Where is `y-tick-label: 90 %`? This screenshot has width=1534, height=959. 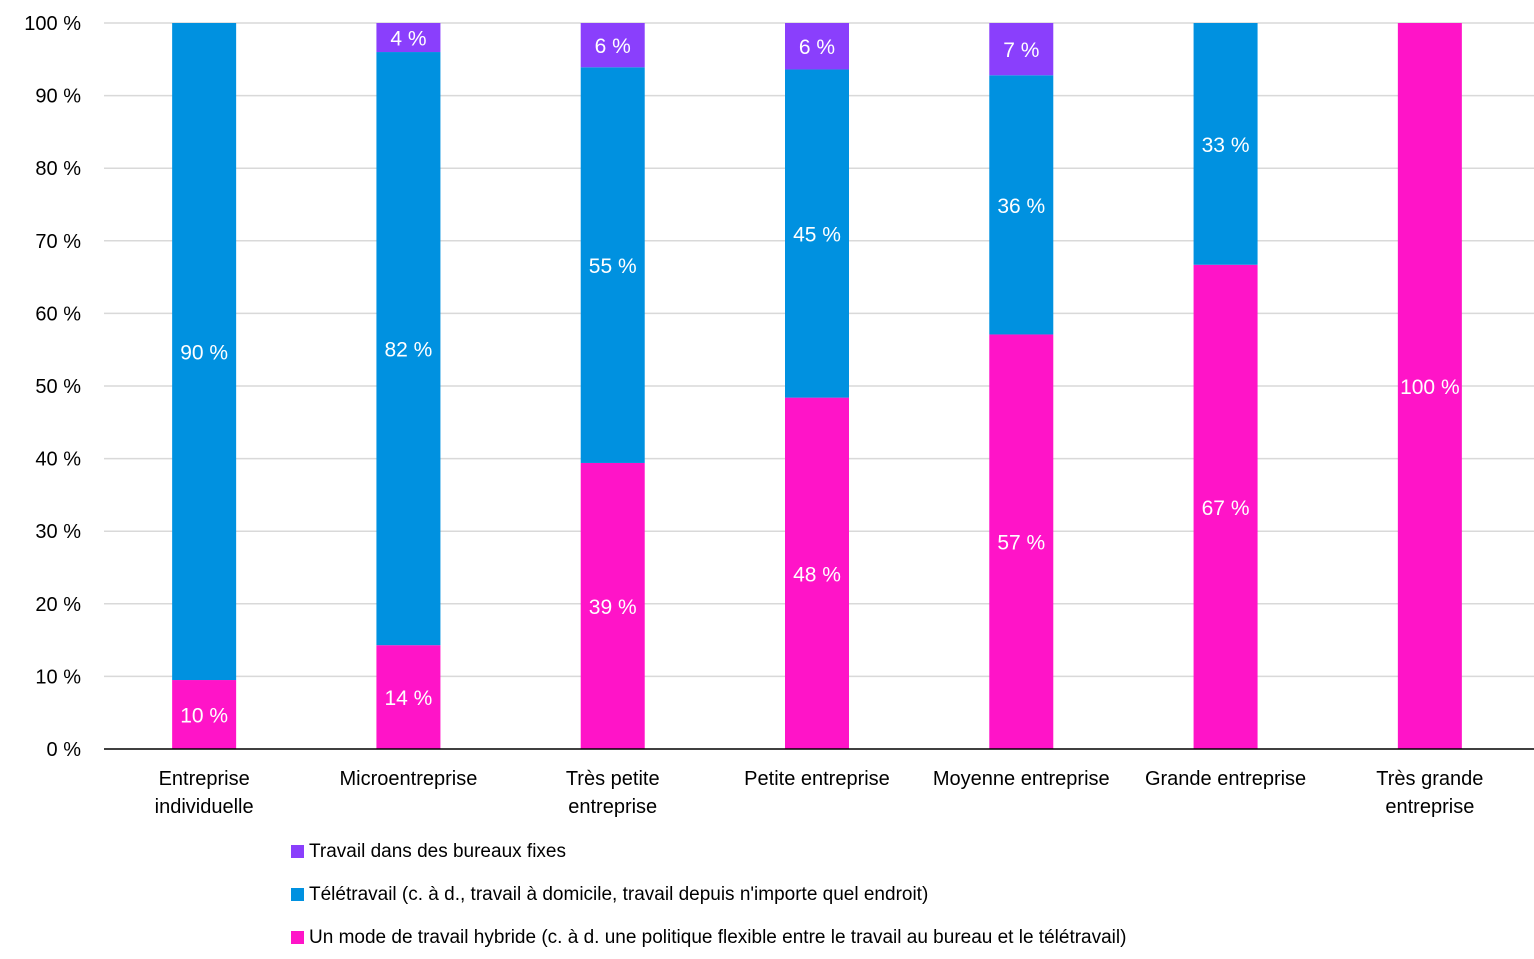 y-tick-label: 90 % is located at coordinates (58, 97).